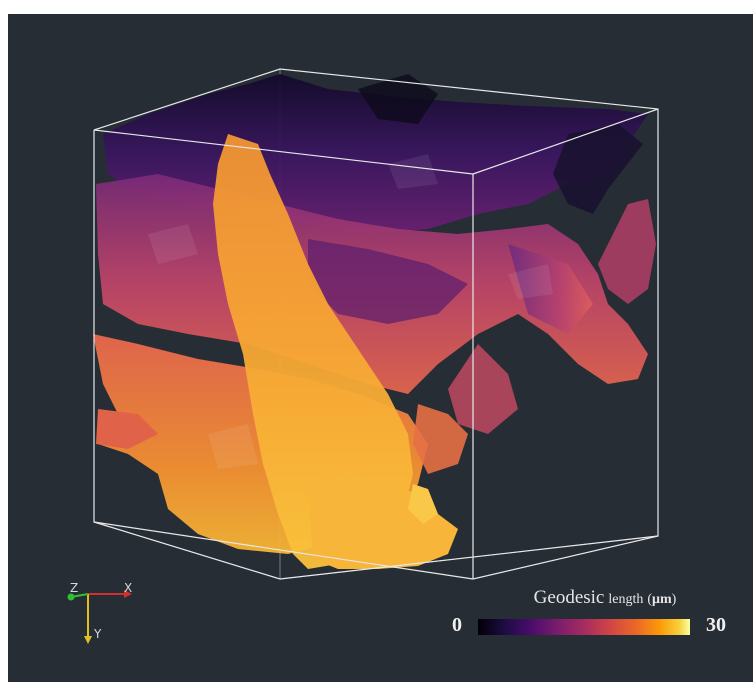 The image size is (753, 682). What do you see at coordinates (74, 588) in the screenshot?
I see `z-axis-label: Z` at bounding box center [74, 588].